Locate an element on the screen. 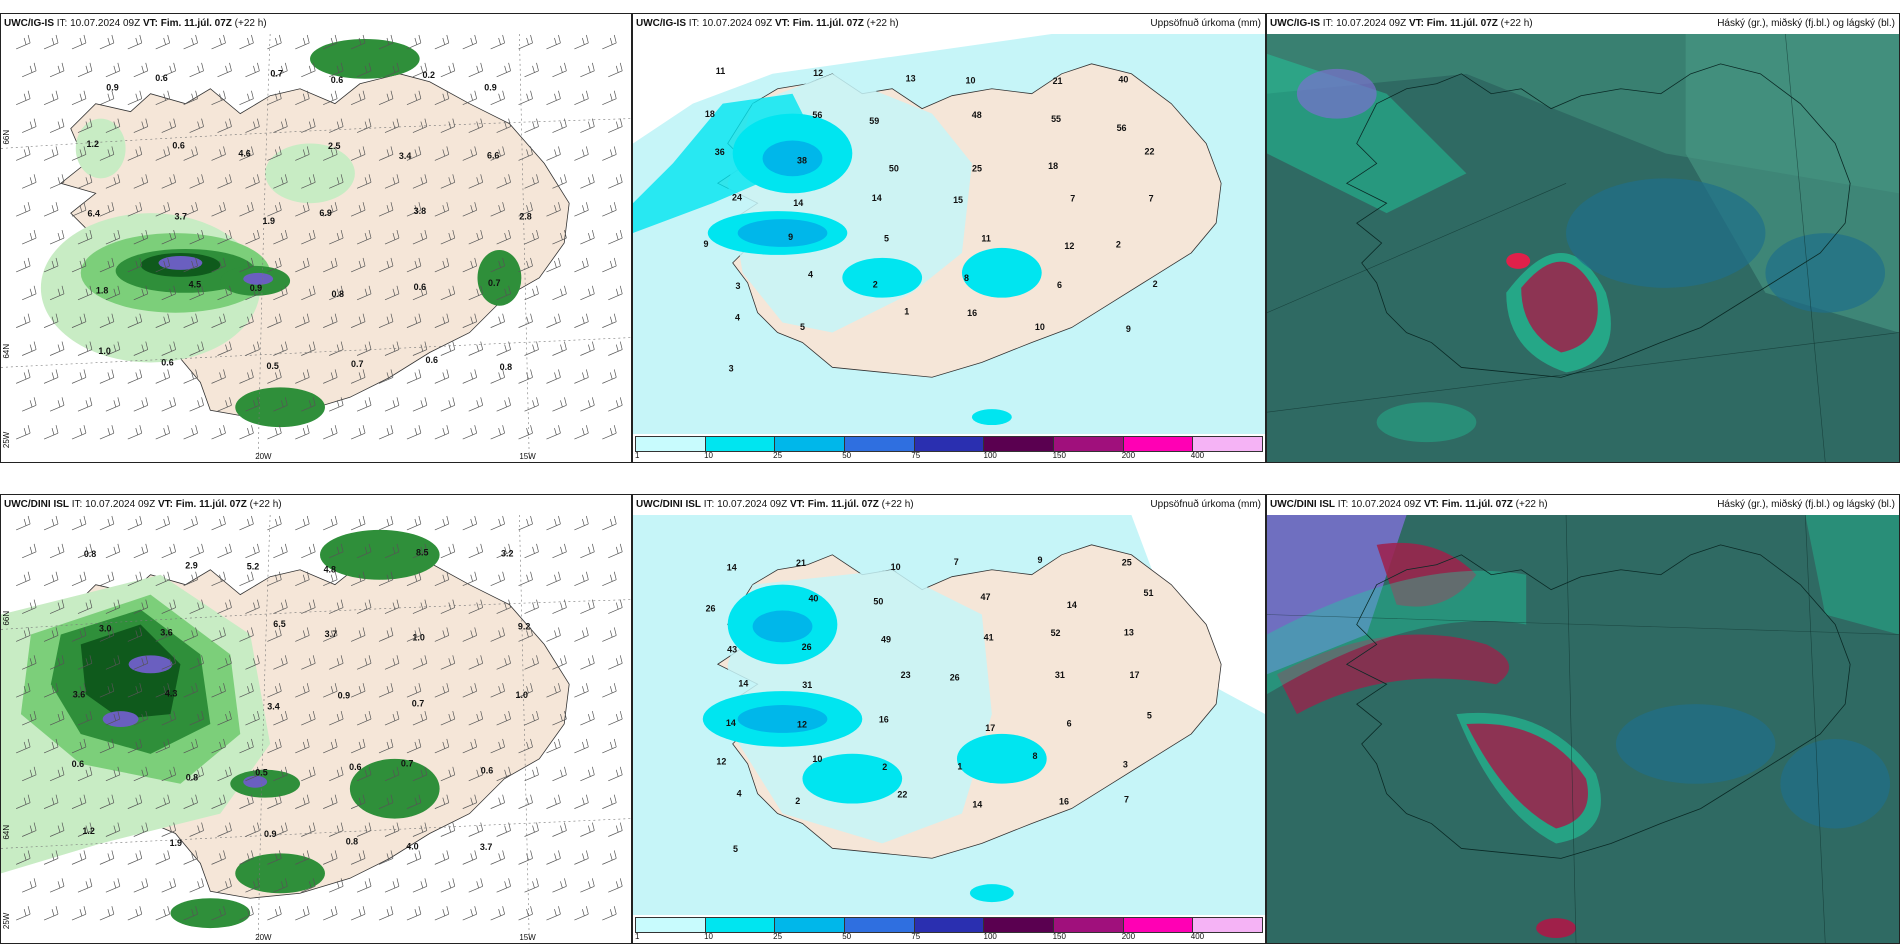  precip-value-label: 6 is located at coordinates (1059, 285).